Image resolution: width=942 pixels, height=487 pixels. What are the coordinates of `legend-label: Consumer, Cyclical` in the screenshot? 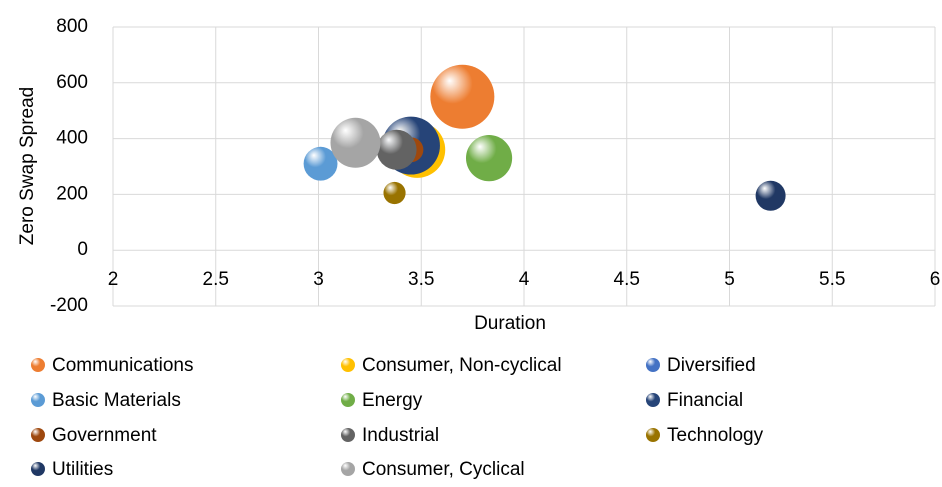 It's located at (443, 469).